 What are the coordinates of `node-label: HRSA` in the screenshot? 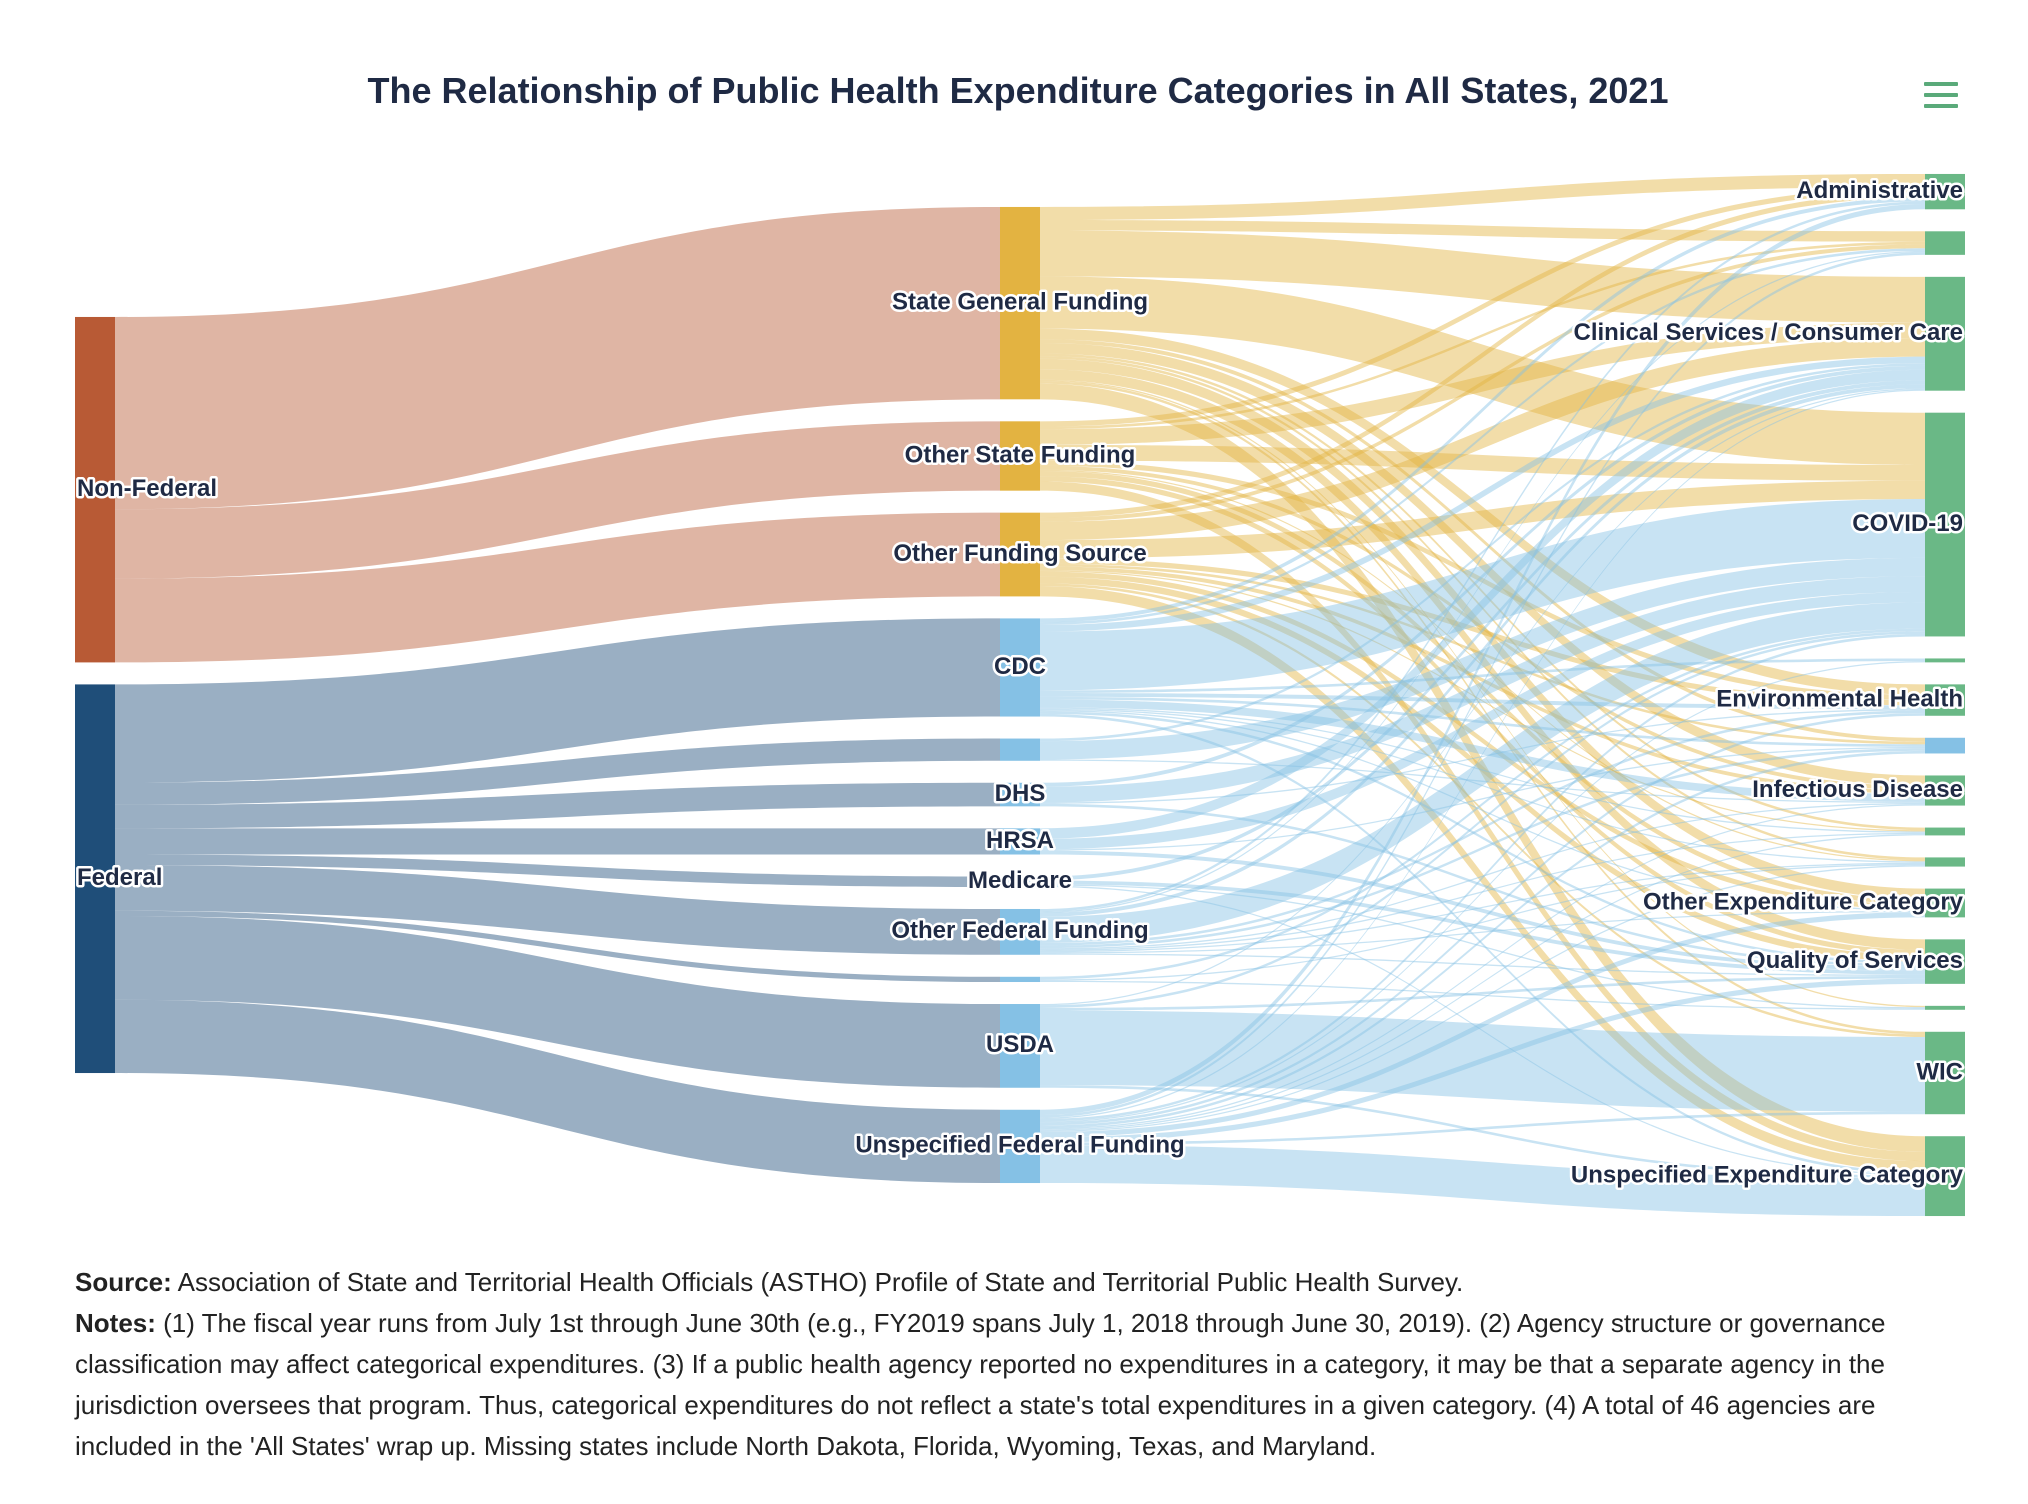 It's located at (1020, 840).